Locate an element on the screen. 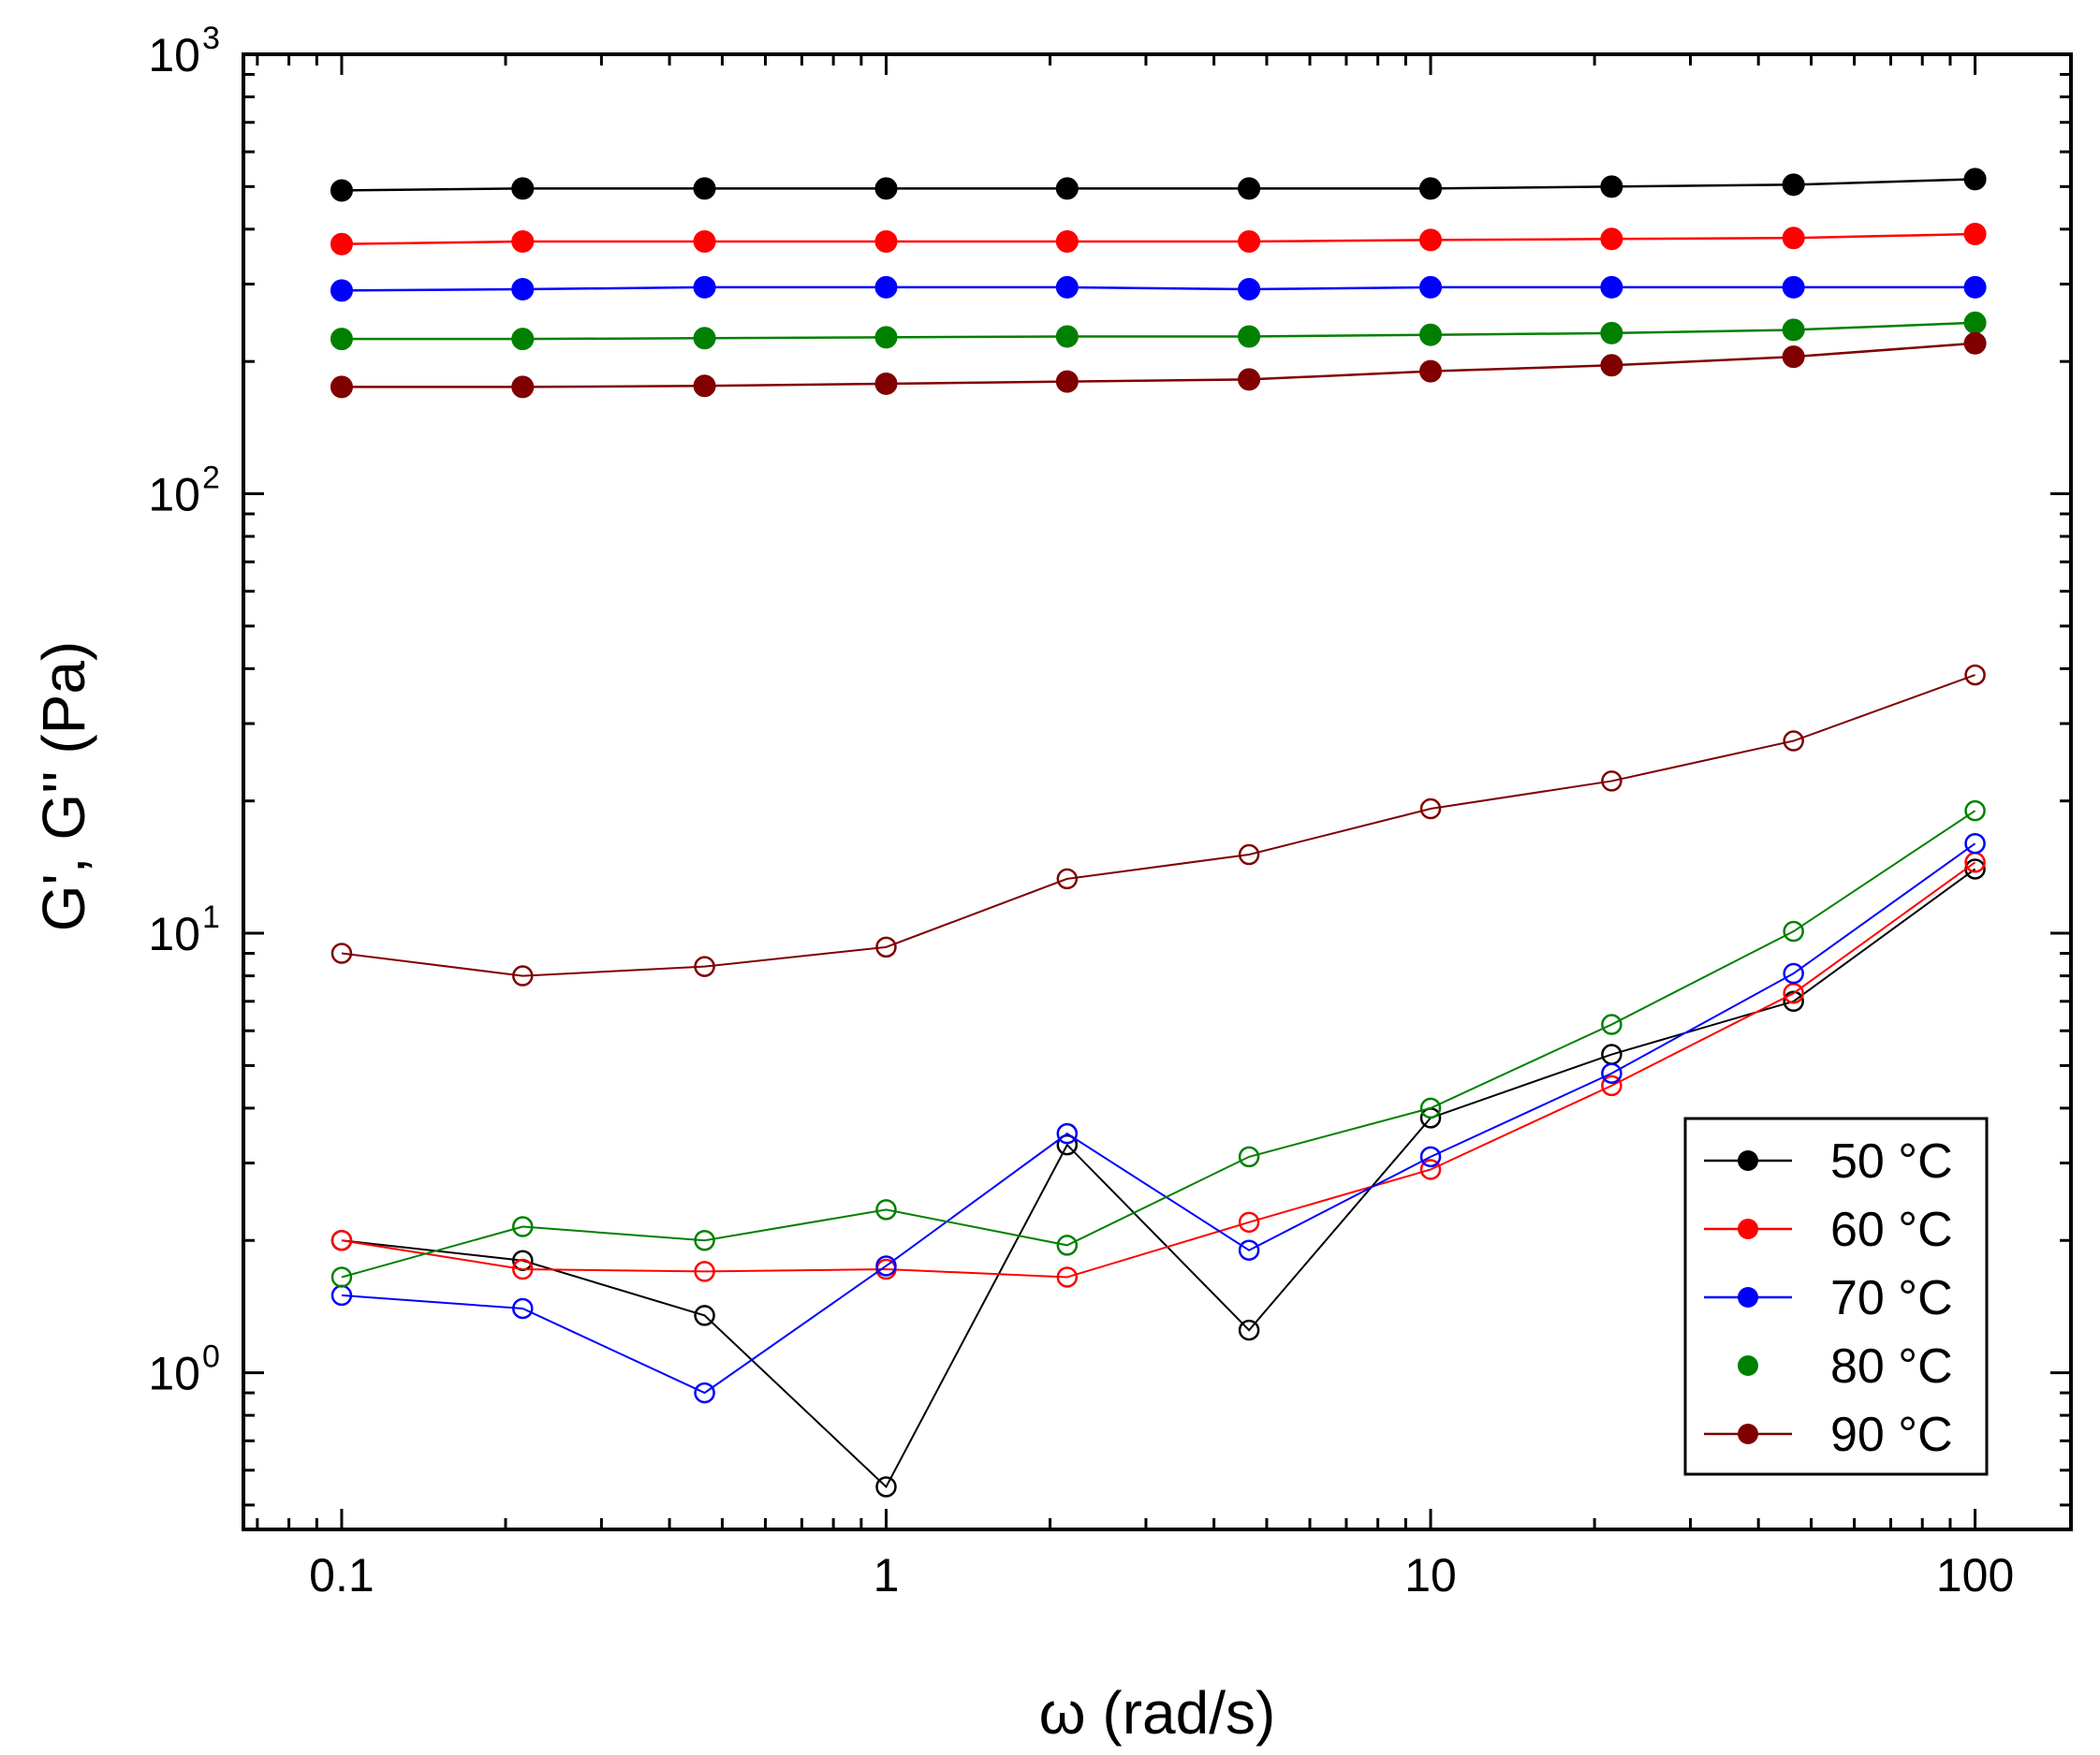  x-tick-label: 10 is located at coordinates (1430, 1575).